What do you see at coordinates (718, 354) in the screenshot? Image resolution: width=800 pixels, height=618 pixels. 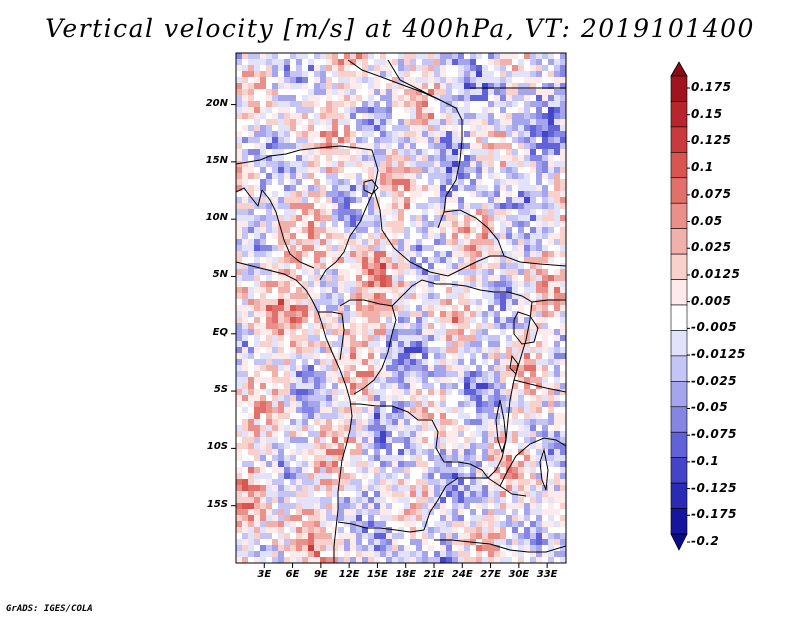 I see `colorbar-label: -0.0125` at bounding box center [718, 354].